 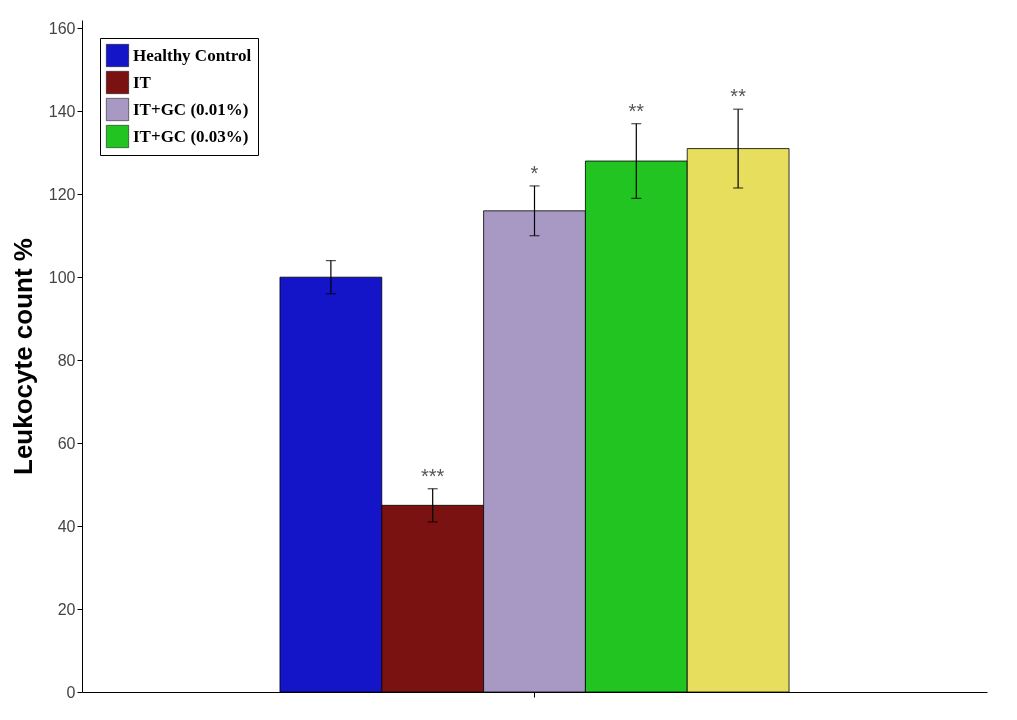 What do you see at coordinates (433, 475) in the screenshot?
I see `data-label: ***` at bounding box center [433, 475].